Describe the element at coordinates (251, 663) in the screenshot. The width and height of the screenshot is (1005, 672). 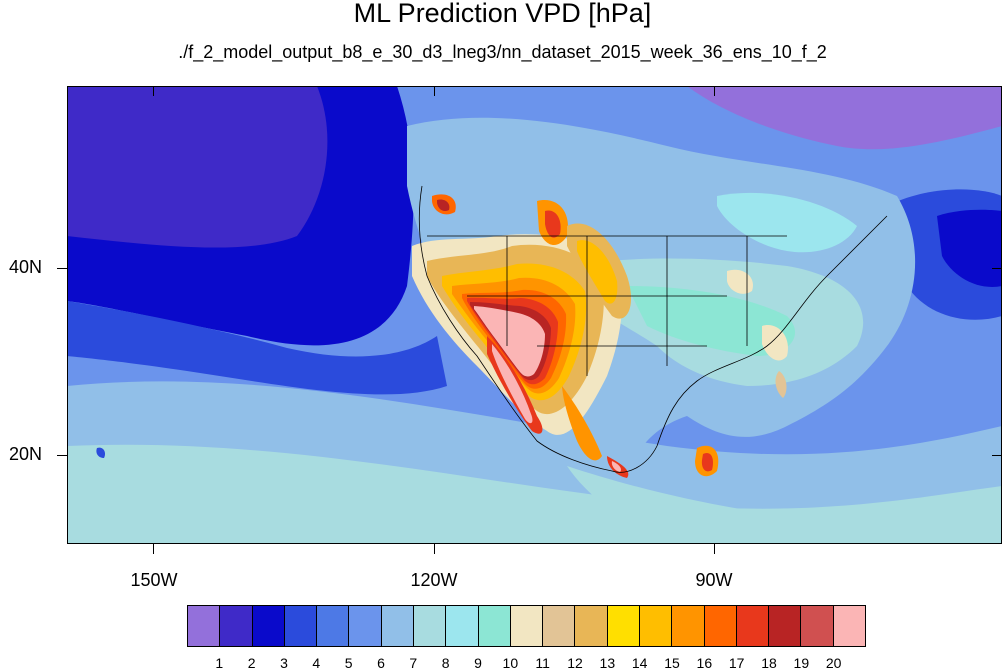
I see `colorbar-label: 2` at that location.